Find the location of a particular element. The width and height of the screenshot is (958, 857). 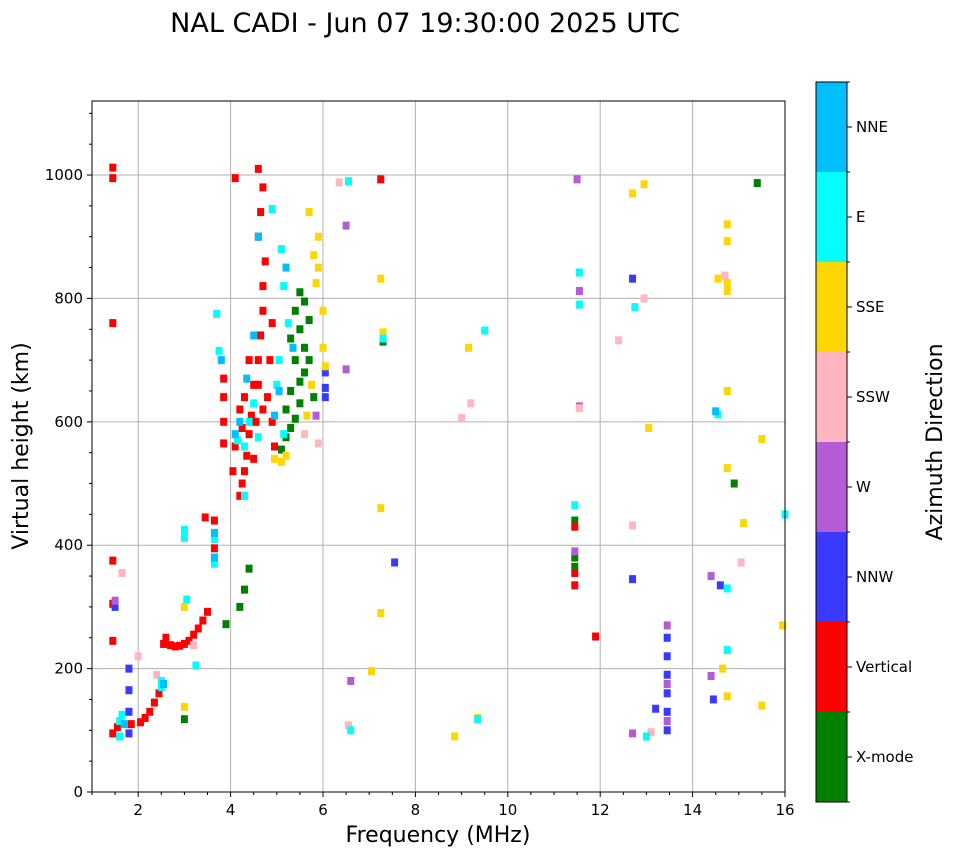

colorbar-tick-label: E is located at coordinates (860, 217).